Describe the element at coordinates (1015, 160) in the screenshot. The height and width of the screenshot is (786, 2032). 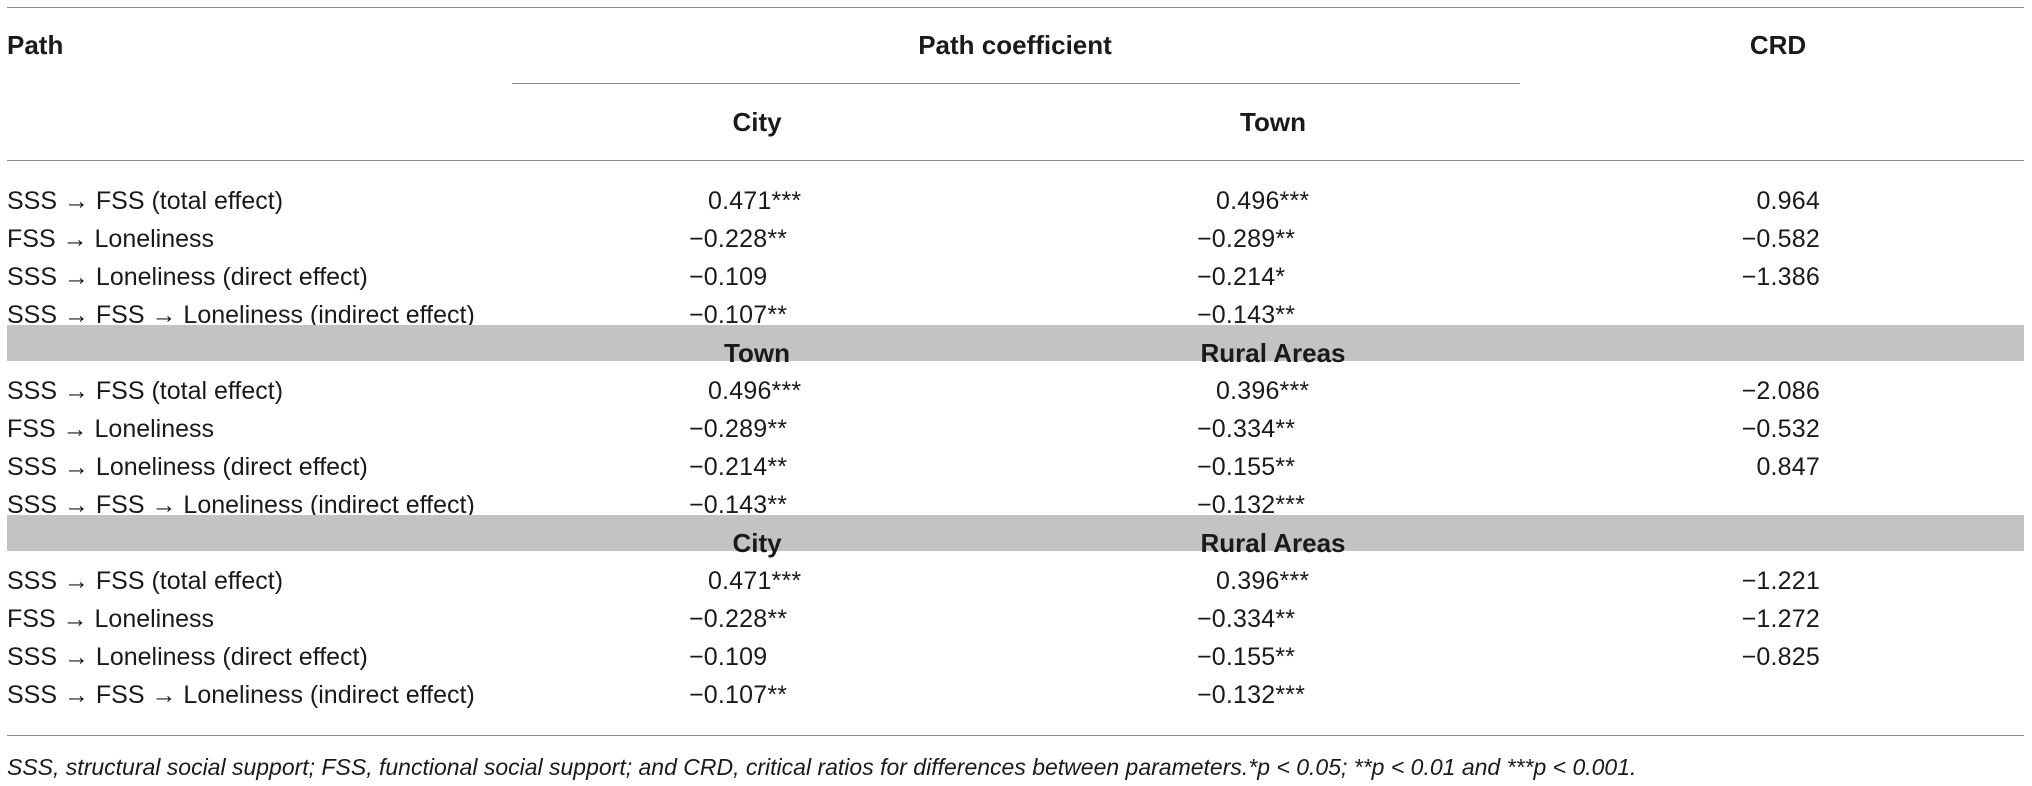
I see `header-bottom-rule` at that location.